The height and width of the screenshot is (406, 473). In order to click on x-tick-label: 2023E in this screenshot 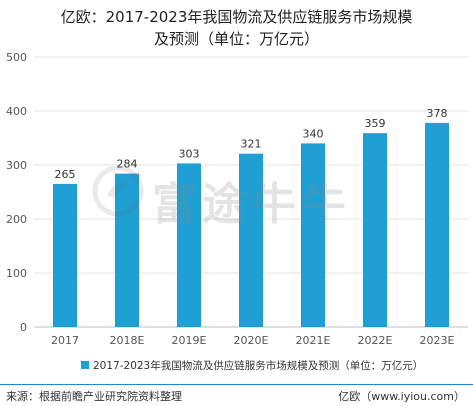, I will do `click(437, 340)`.